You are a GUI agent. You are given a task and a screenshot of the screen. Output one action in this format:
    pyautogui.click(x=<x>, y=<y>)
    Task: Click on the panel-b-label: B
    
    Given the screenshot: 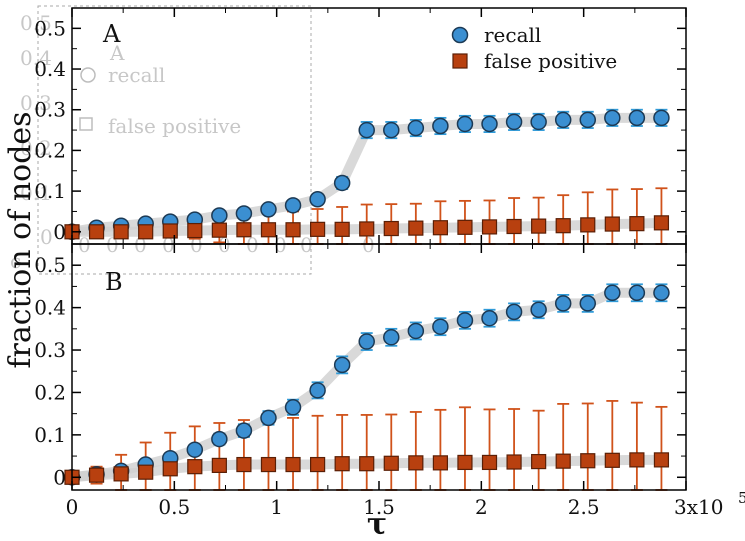 What is the action you would take?
    pyautogui.click(x=114, y=282)
    